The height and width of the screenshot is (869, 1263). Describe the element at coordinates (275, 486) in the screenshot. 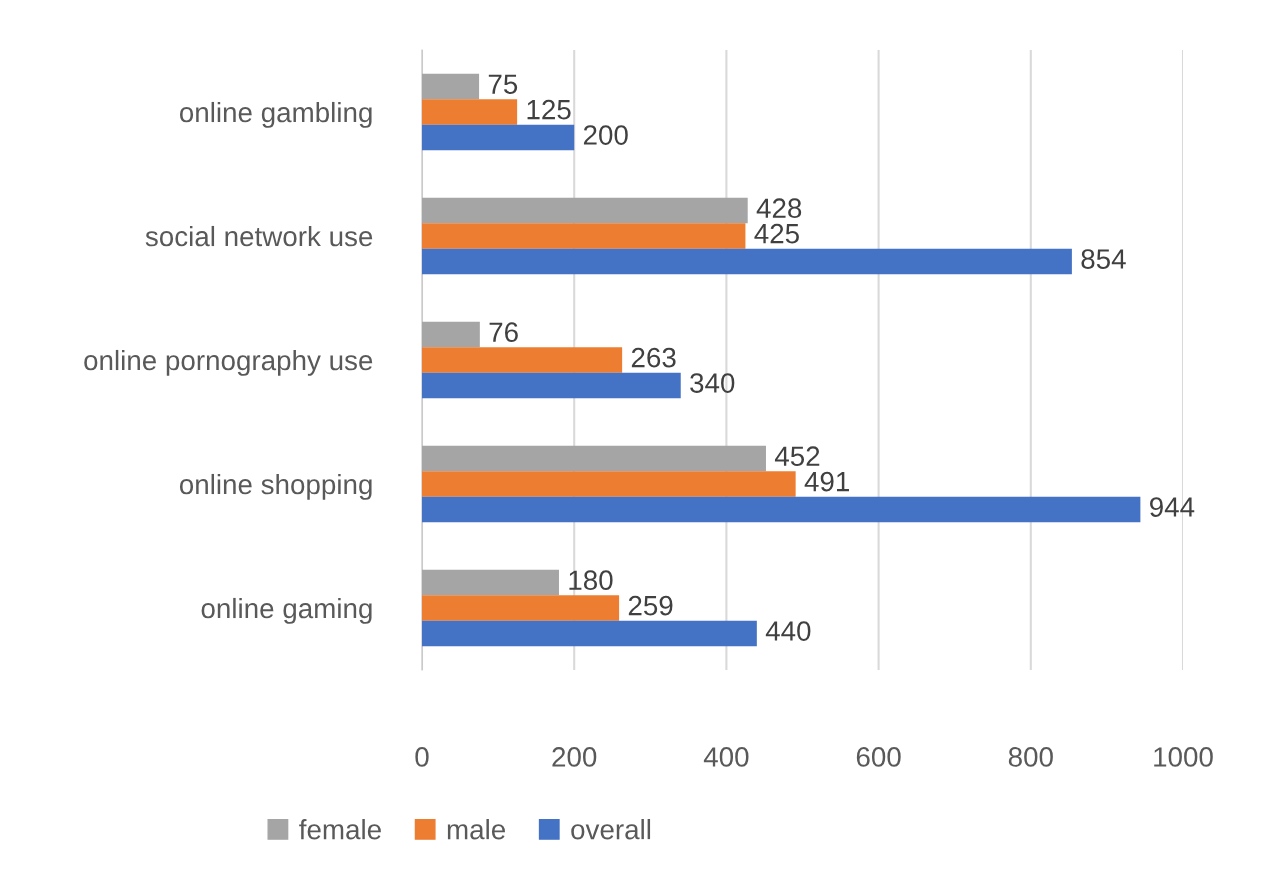

I see `y-tick-label: online shopping` at that location.